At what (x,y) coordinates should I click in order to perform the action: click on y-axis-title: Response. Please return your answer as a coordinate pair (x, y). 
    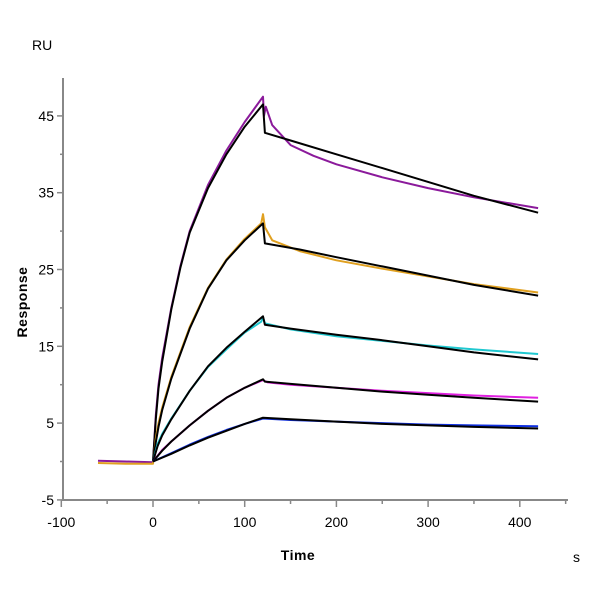
    Looking at the image, I should click on (22, 302).